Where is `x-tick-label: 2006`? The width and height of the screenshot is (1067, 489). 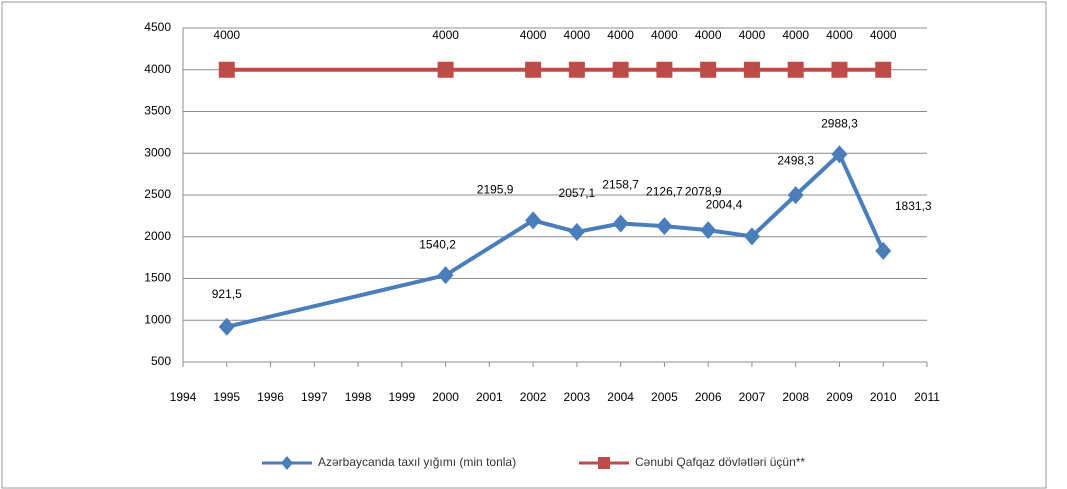
x-tick-label: 2006 is located at coordinates (708, 397).